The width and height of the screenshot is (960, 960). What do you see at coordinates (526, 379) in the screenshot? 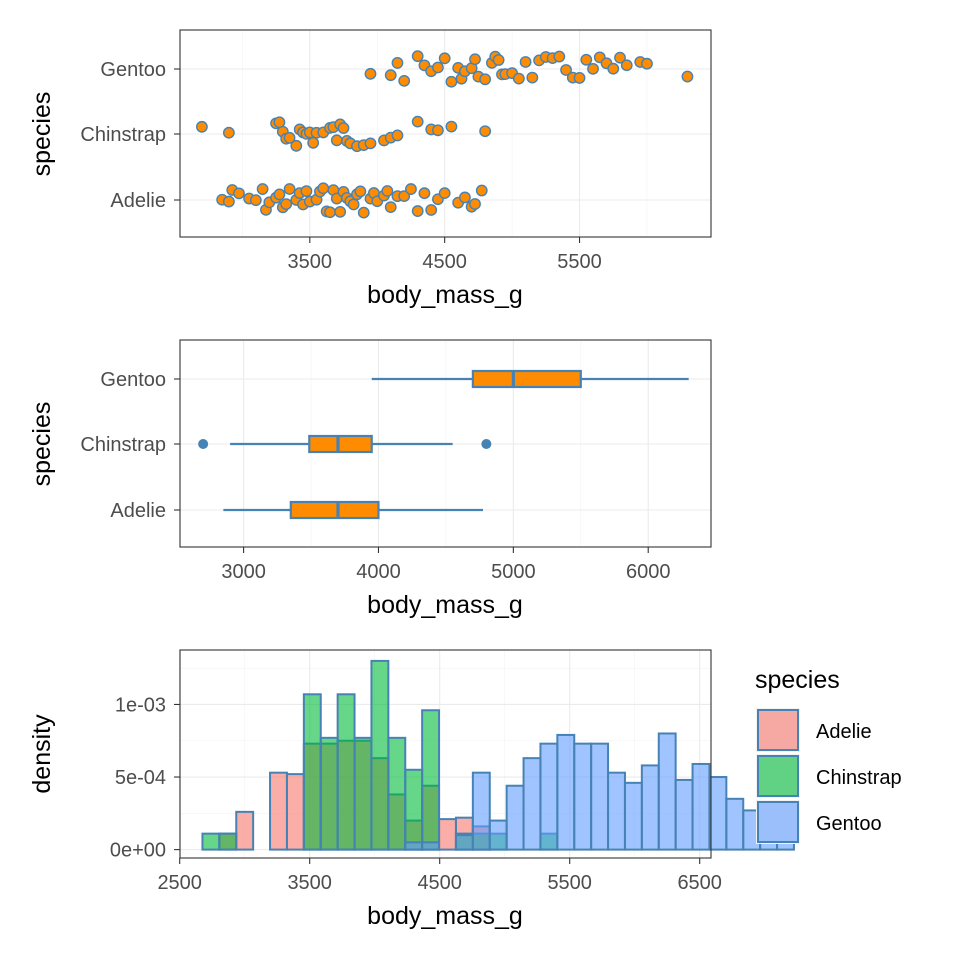
I see `box-gentoo` at bounding box center [526, 379].